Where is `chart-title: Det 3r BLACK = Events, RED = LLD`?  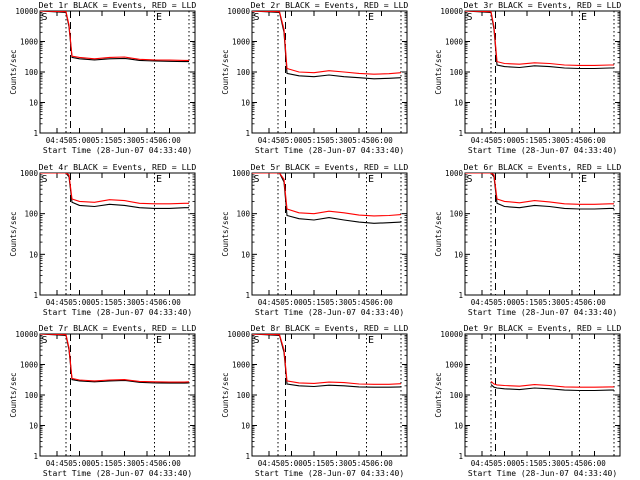 chart-title: Det 3r BLACK = Events, RED = LLD is located at coordinates (543, 5).